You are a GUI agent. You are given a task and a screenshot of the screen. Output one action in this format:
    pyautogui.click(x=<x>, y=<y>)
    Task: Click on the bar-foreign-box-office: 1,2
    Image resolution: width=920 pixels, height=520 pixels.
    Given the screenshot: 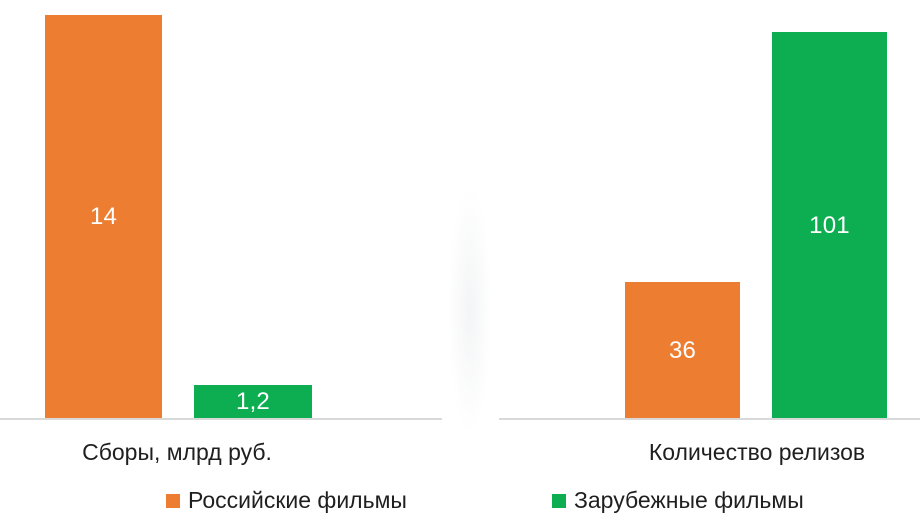 What is the action you would take?
    pyautogui.click(x=253, y=402)
    